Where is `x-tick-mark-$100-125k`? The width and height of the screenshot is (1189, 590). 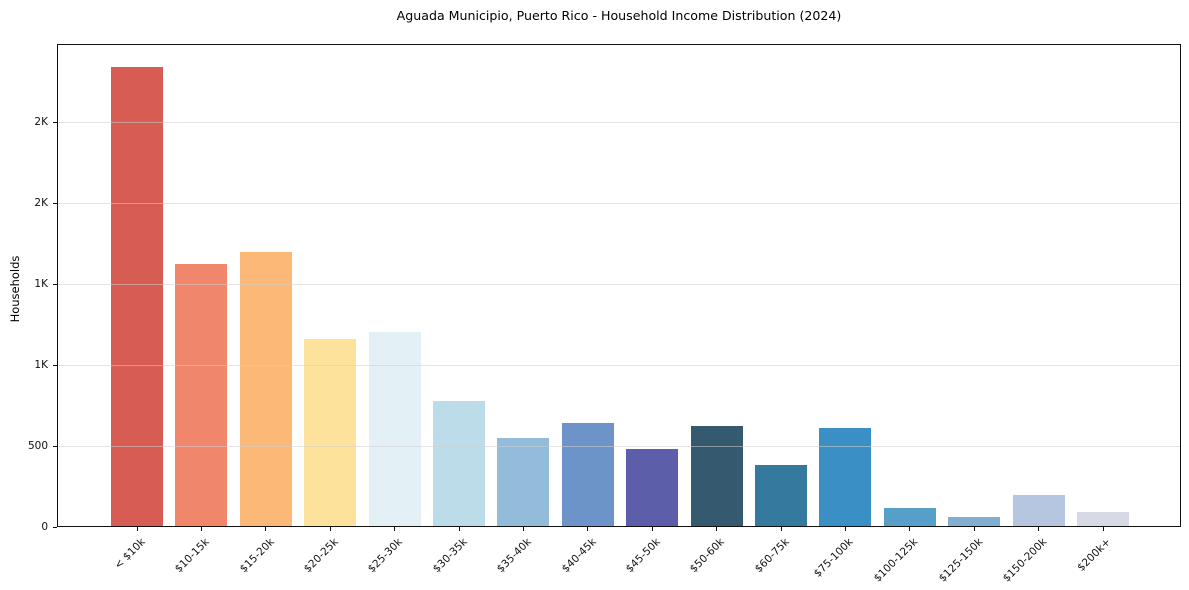 x-tick-mark-$100-125k is located at coordinates (910, 529).